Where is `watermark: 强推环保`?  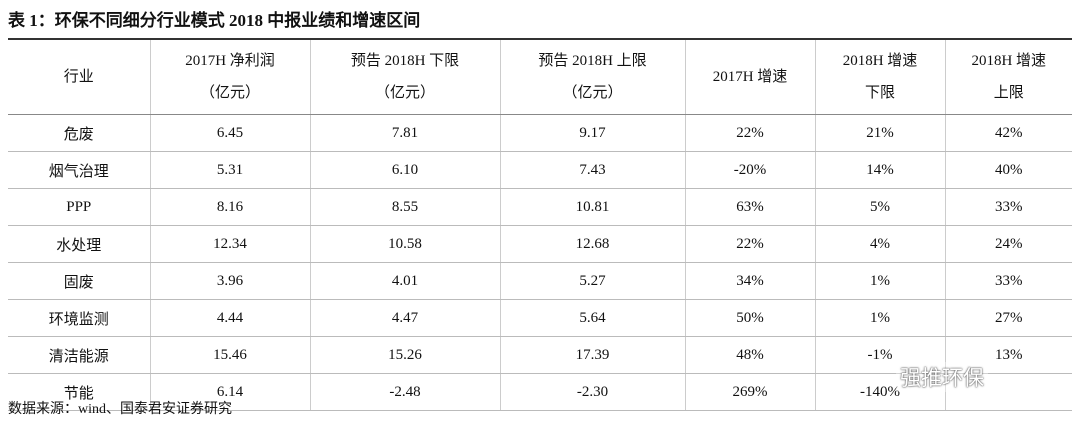 watermark: 强推环保 is located at coordinates (942, 377).